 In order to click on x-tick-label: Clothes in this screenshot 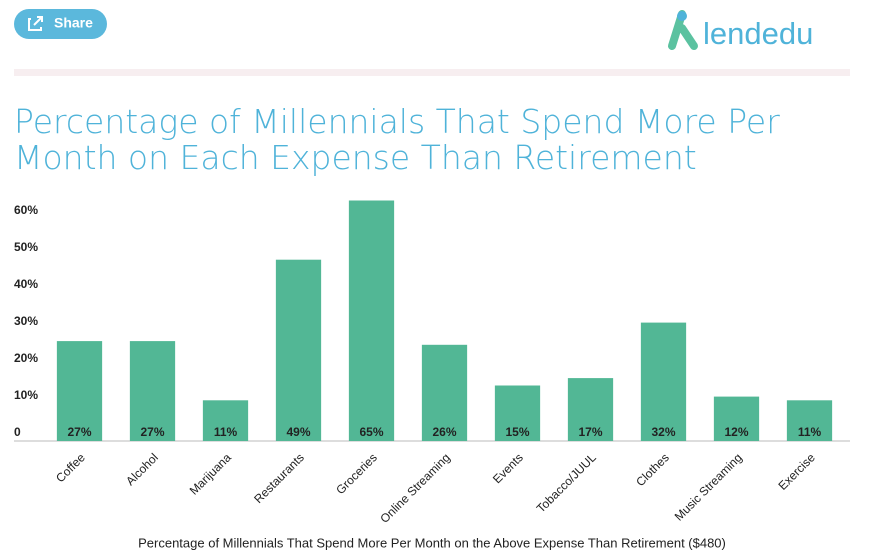, I will do `click(652, 469)`.